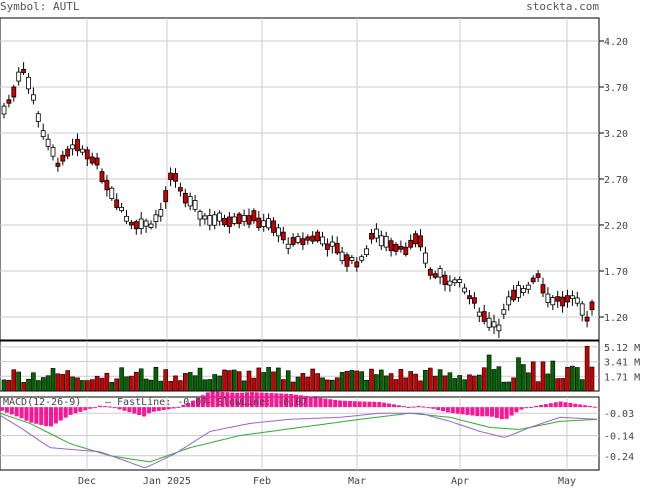  Describe the element at coordinates (622, 377) in the screenshot. I see `volume-tick-label: 1.71 M` at that location.